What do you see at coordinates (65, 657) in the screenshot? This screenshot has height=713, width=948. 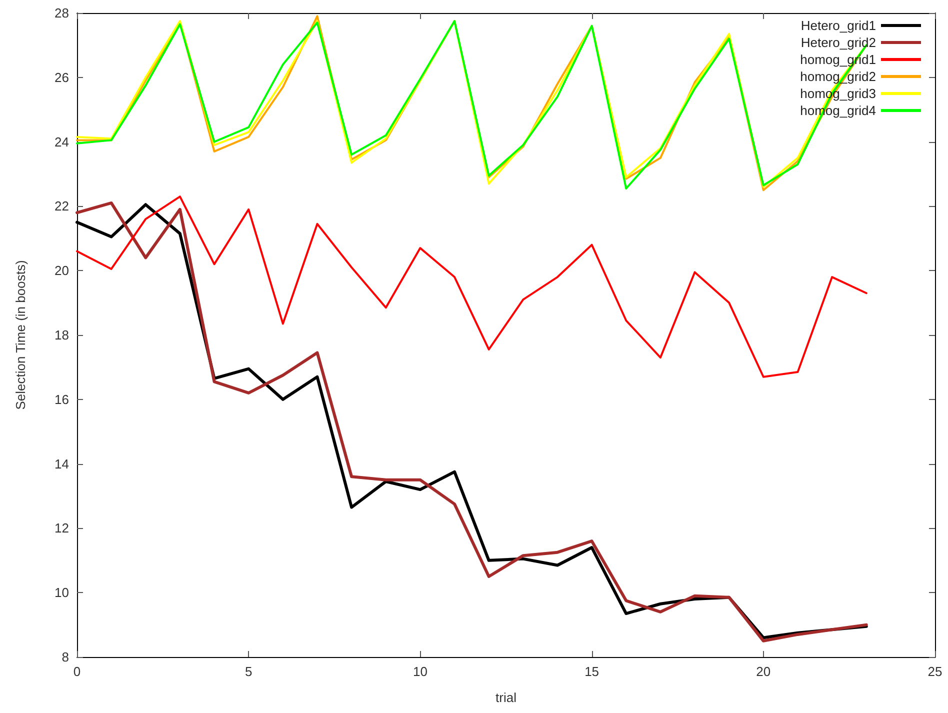 I see `y-tick-label: 8` at bounding box center [65, 657].